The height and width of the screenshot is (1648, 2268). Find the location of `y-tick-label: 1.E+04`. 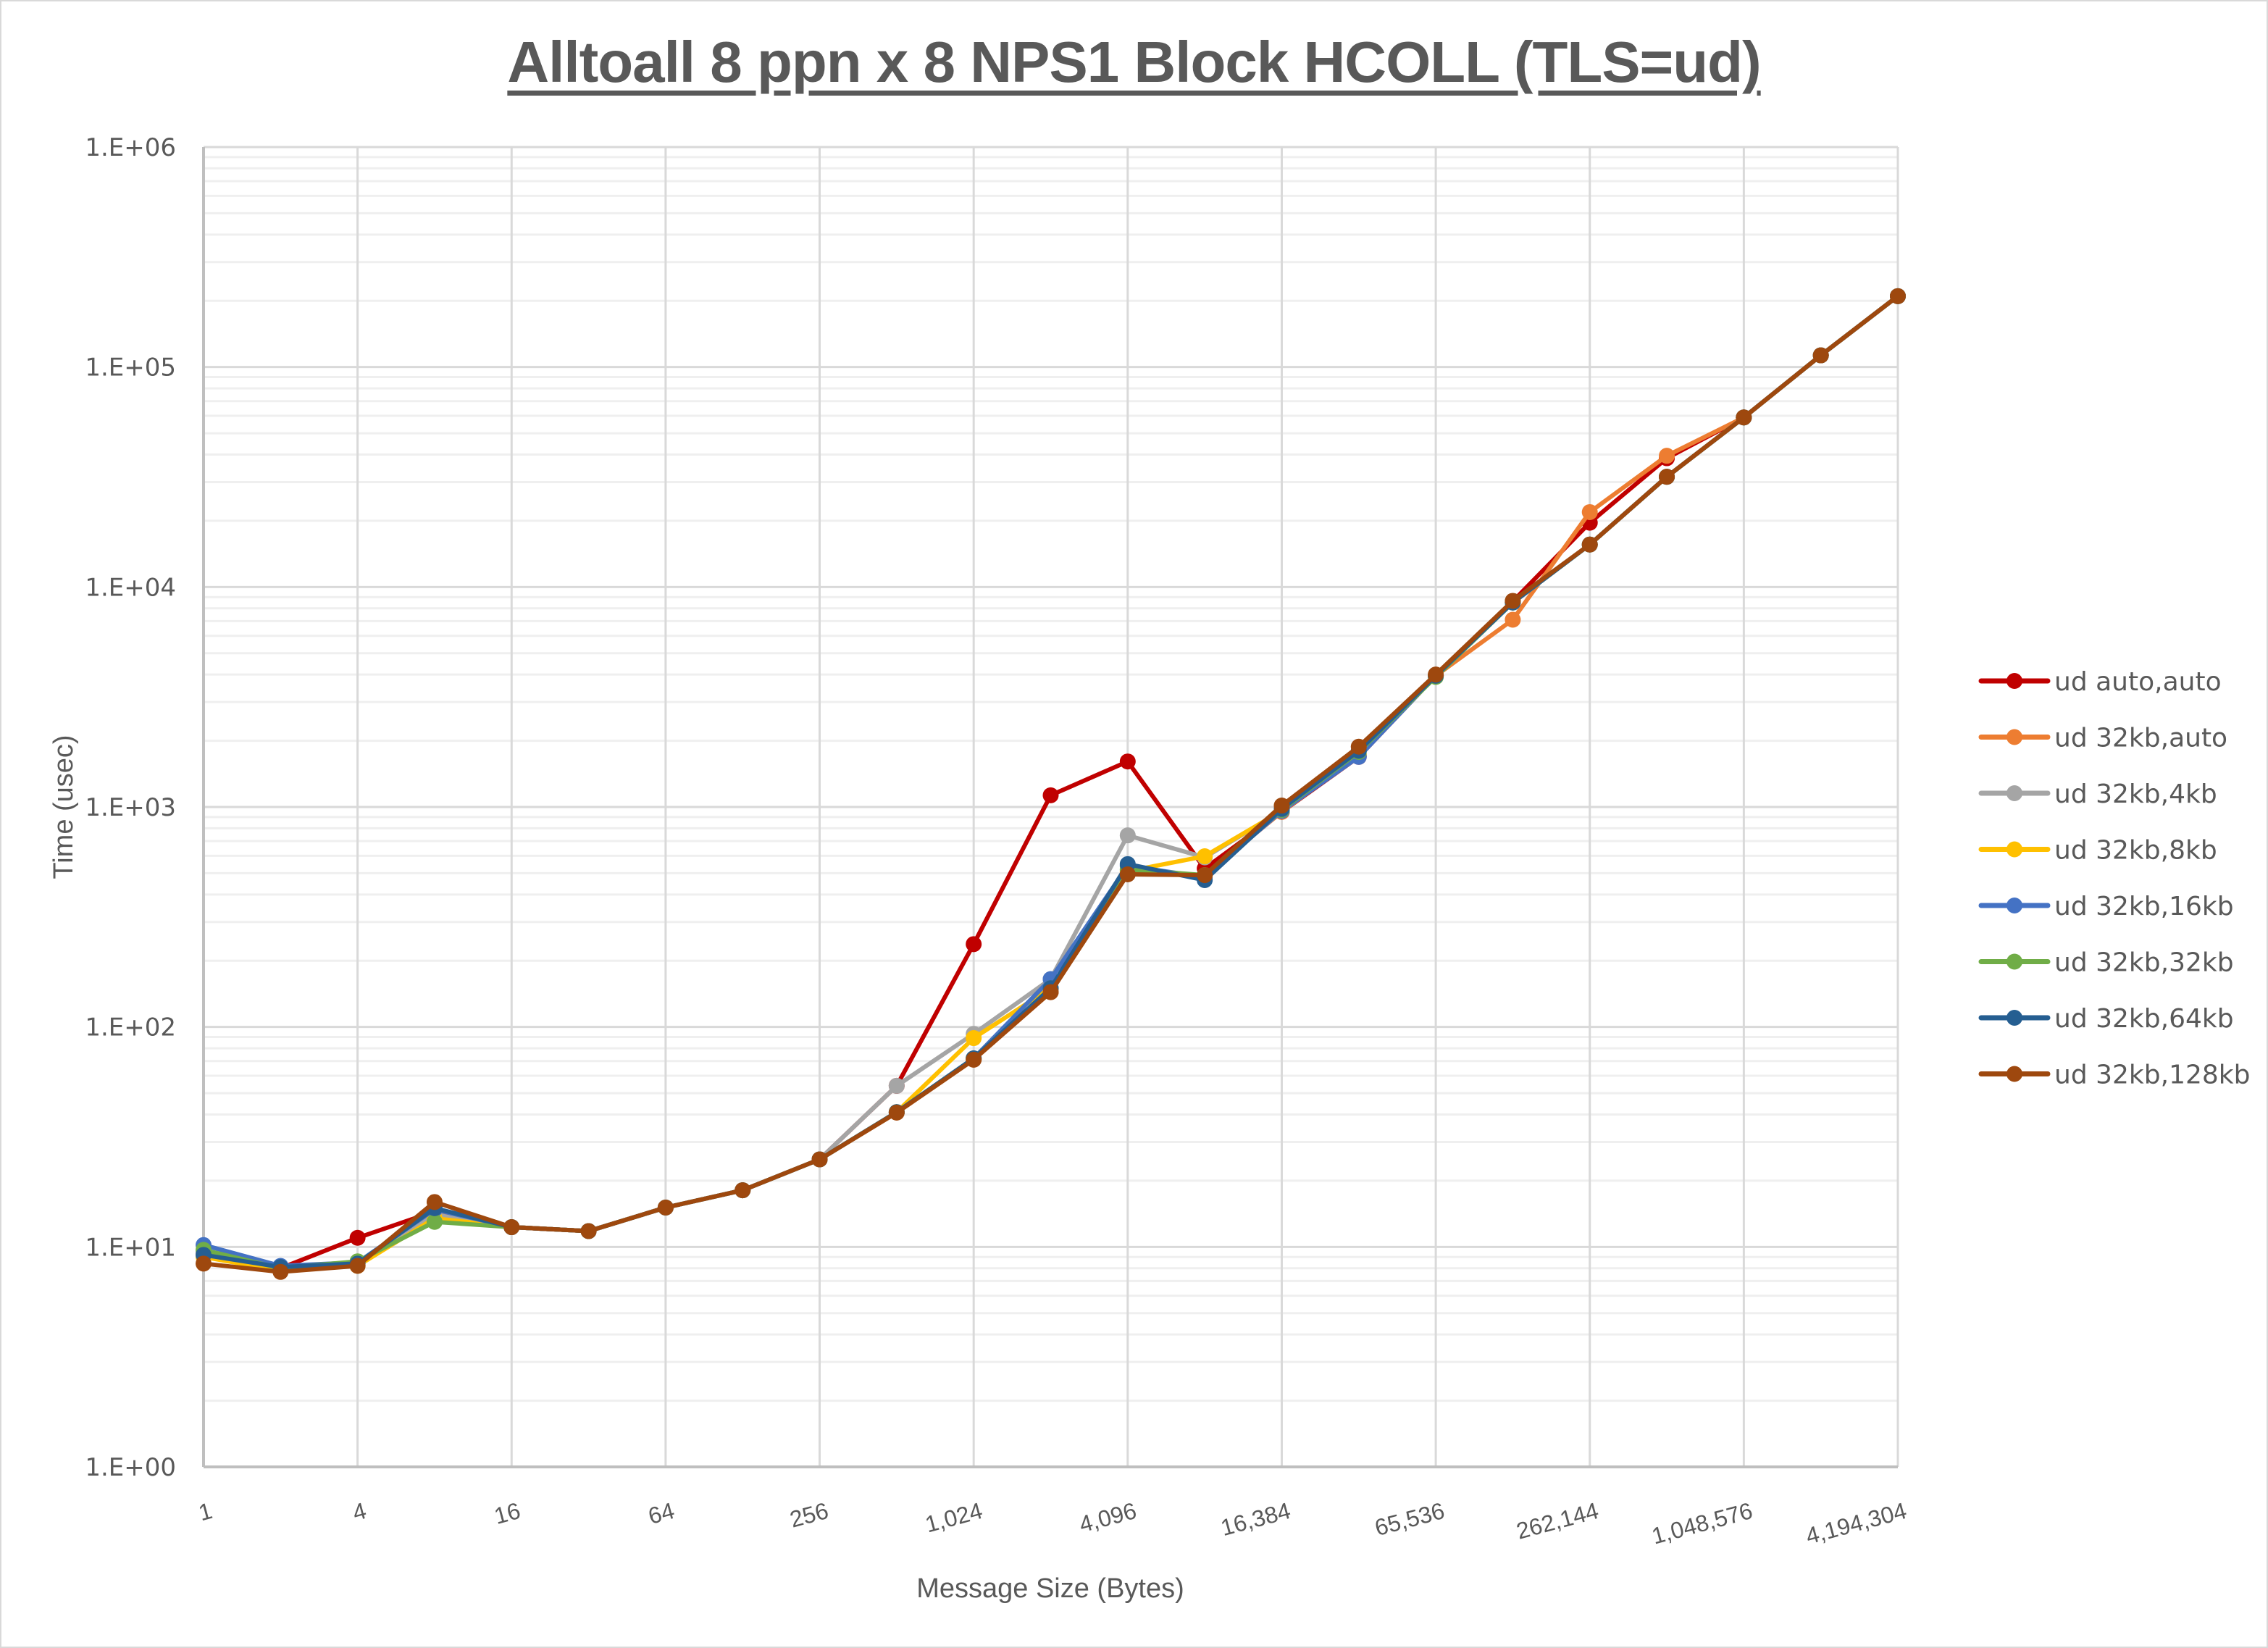

y-tick-label: 1.E+04 is located at coordinates (131, 587).